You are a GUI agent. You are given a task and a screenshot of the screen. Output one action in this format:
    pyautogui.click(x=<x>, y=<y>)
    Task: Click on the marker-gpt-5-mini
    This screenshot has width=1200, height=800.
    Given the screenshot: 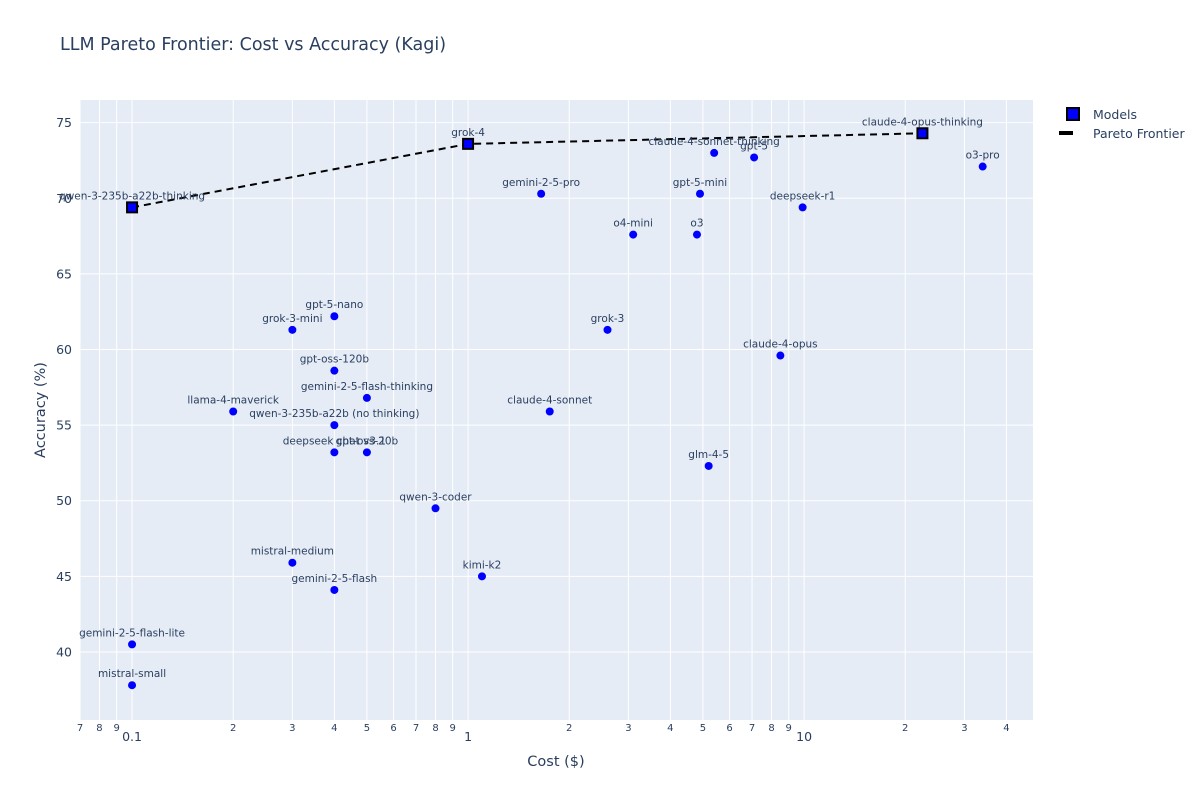 What is the action you would take?
    pyautogui.click(x=699, y=193)
    